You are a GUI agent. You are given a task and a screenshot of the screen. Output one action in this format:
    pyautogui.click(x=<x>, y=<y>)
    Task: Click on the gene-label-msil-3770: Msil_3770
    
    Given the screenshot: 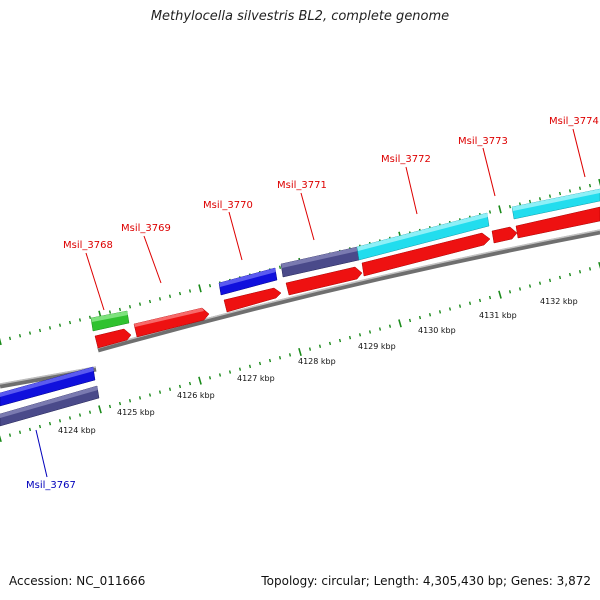 What is the action you would take?
    pyautogui.click(x=228, y=205)
    